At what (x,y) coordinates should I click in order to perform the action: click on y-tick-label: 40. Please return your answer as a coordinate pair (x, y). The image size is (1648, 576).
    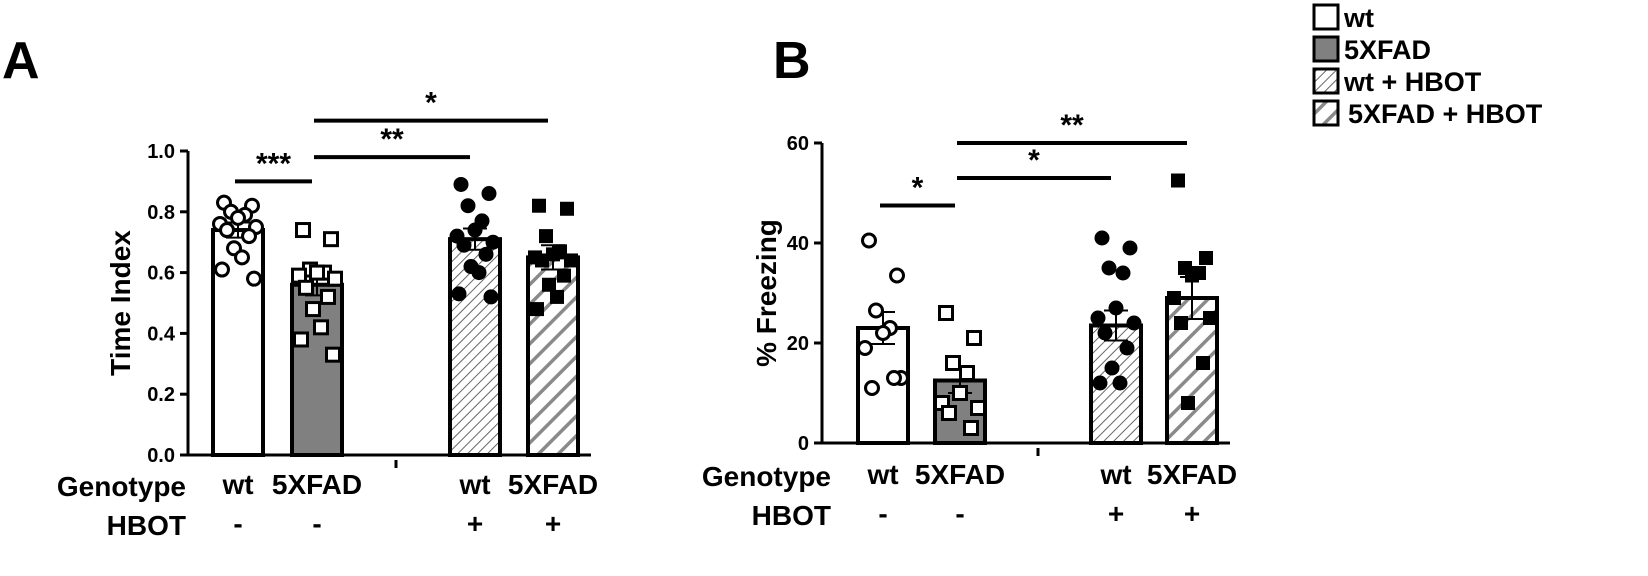
    Looking at the image, I should click on (798, 244).